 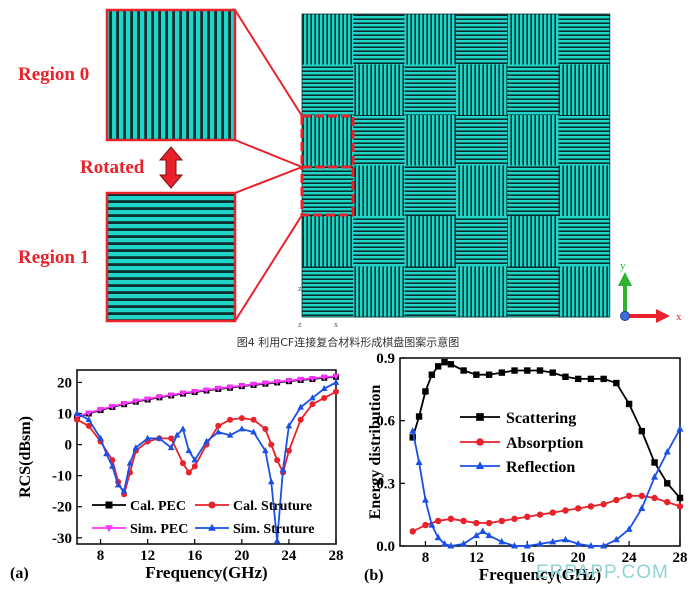 I want to click on y-tick-label: 0, so click(x=69, y=446).